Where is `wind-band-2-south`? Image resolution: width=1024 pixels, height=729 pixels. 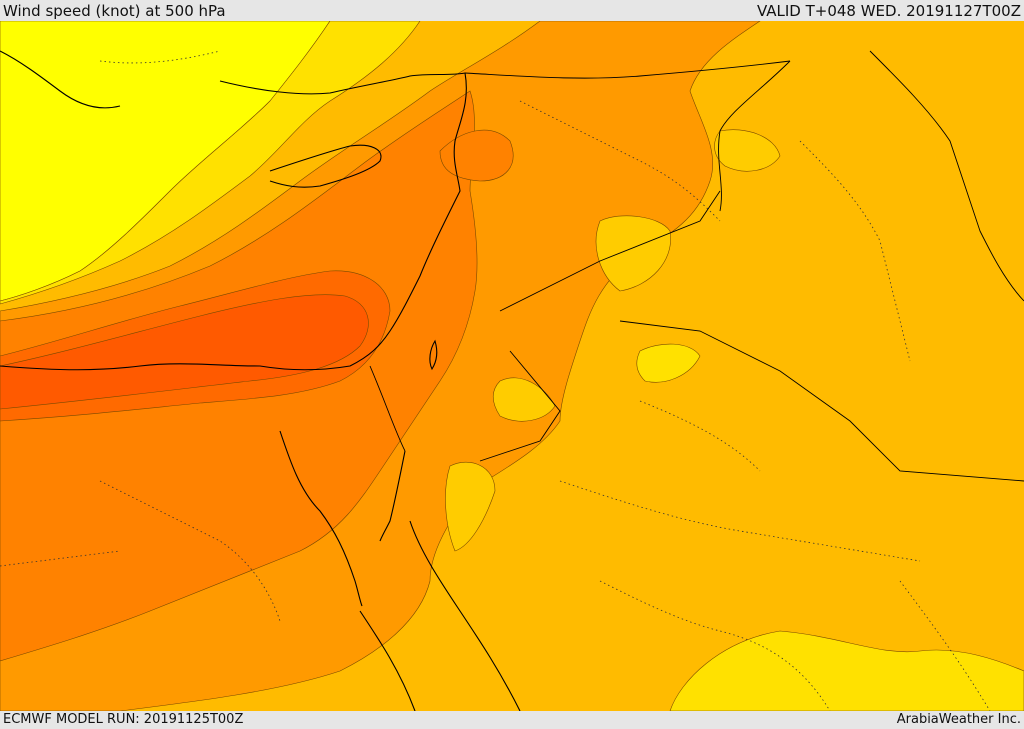
wind-band-2-south is located at coordinates (846, 670).